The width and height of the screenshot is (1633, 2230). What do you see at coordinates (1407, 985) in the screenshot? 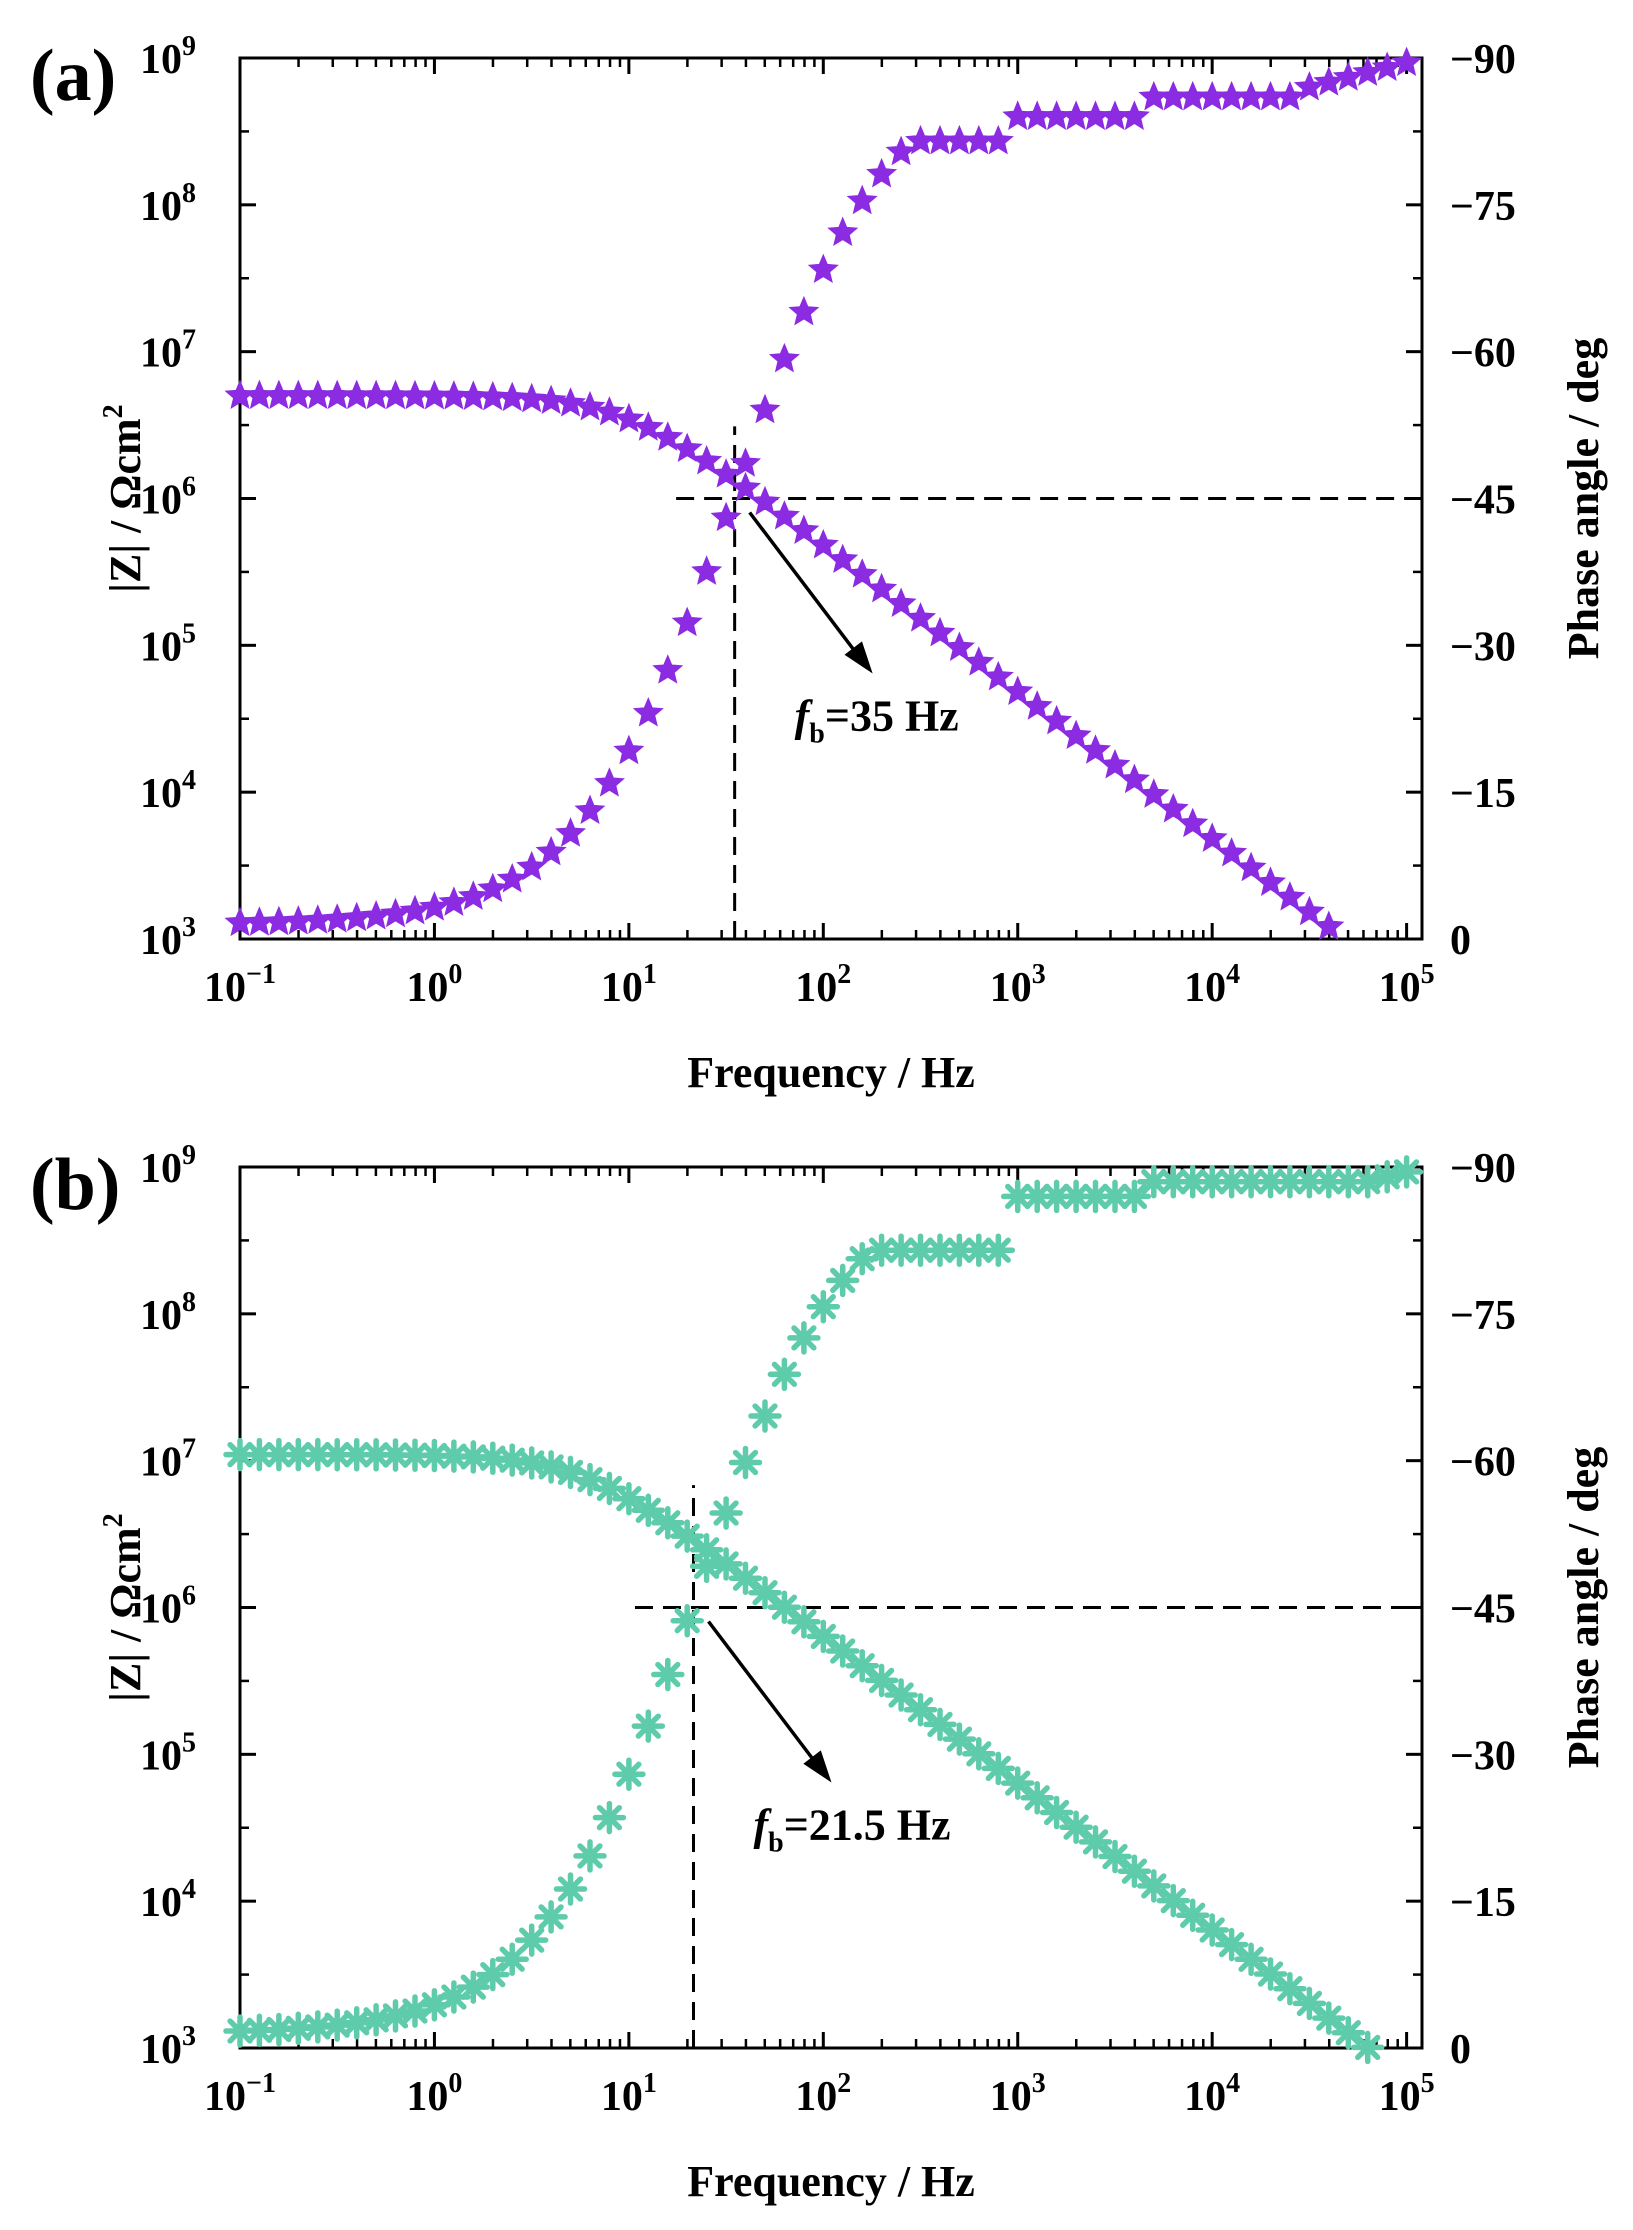
I see `x-tick-label: 10⁵` at bounding box center [1407, 985].